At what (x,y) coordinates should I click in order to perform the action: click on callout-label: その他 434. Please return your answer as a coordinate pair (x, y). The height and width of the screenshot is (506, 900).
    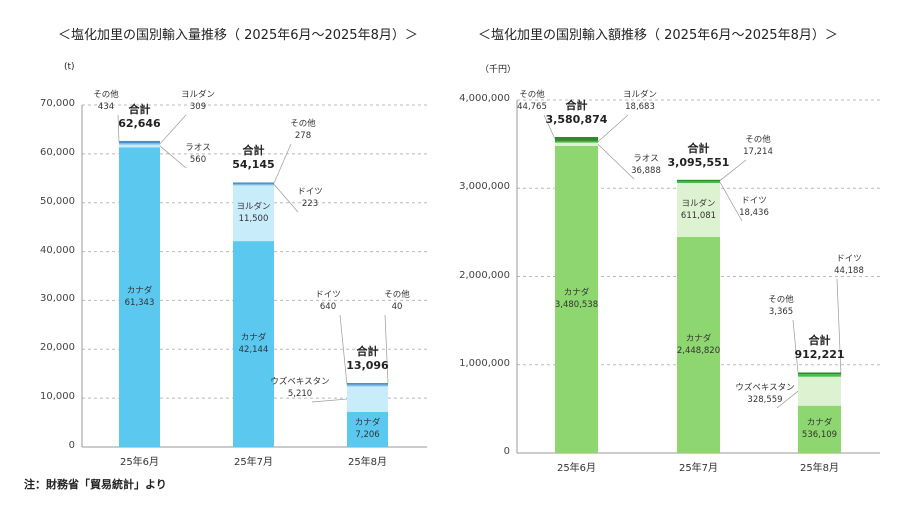
    Looking at the image, I should click on (106, 101).